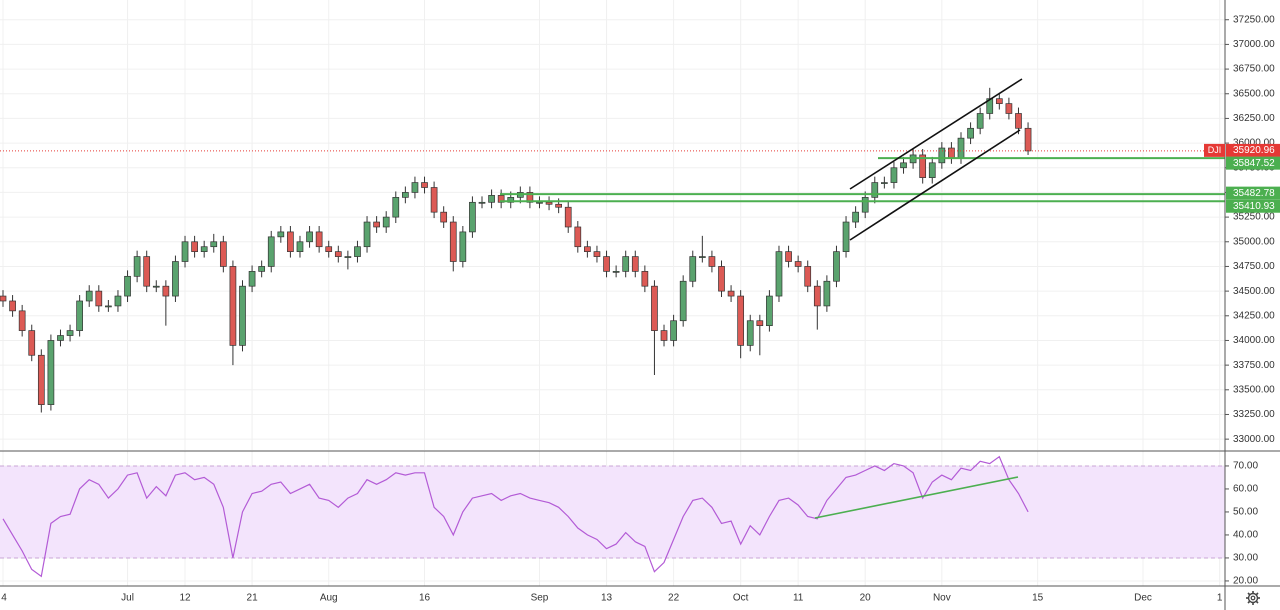 The width and height of the screenshot is (1280, 610). I want to click on y-tick-label: 36250.00, so click(1254, 118).